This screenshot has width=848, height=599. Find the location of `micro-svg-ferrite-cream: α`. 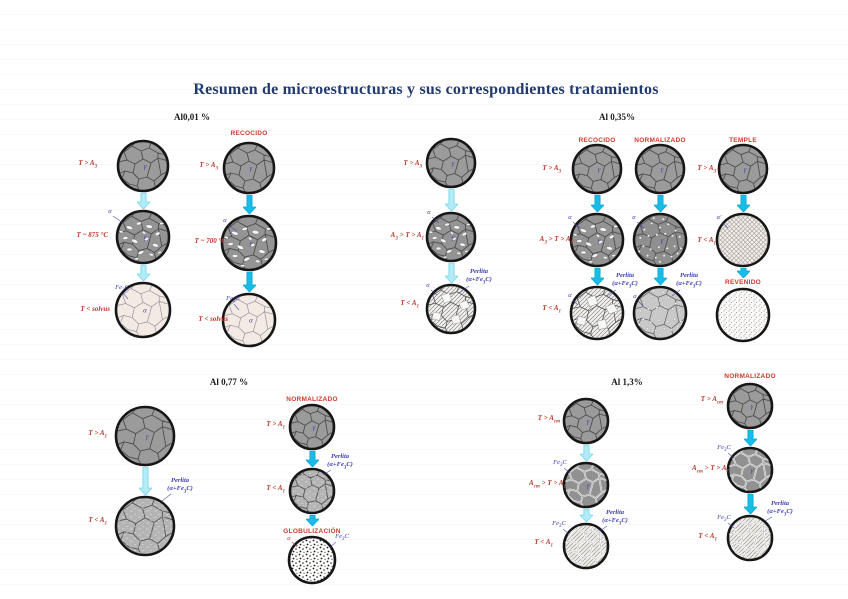

micro-svg-ferrite-cream: α is located at coordinates (143, 310).